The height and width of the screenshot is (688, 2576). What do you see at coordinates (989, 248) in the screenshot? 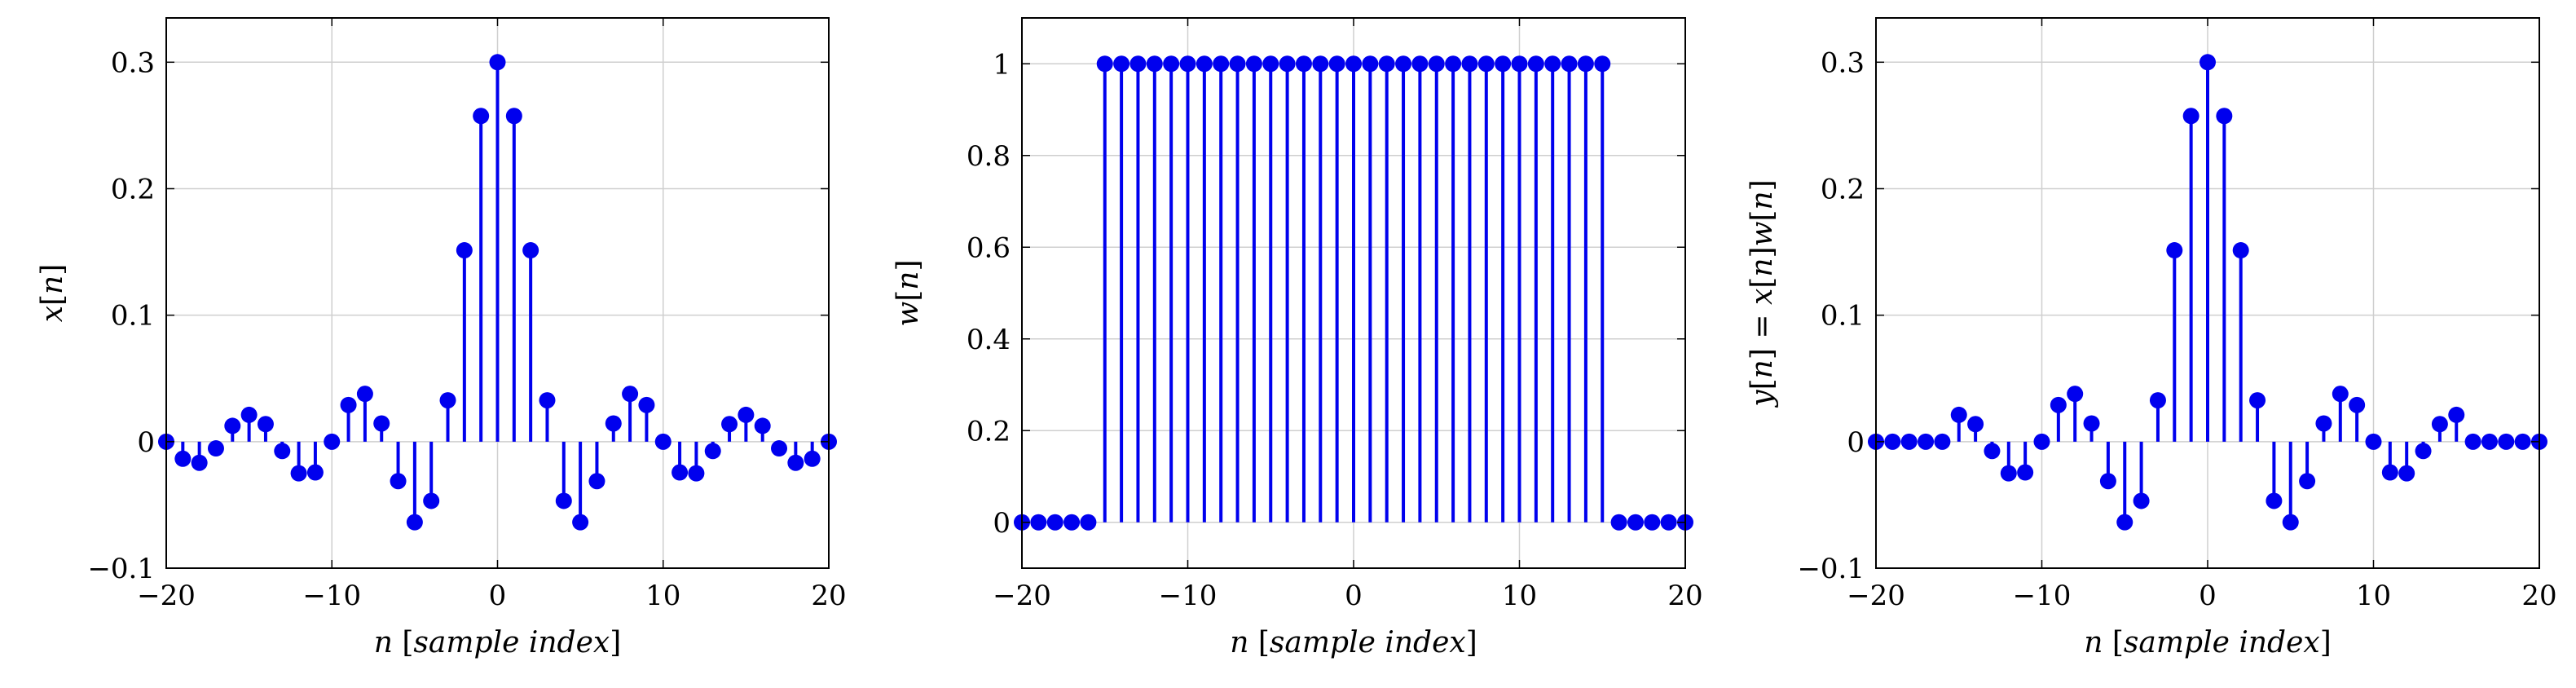
I see `y-tick-label: 0.6` at bounding box center [989, 248].